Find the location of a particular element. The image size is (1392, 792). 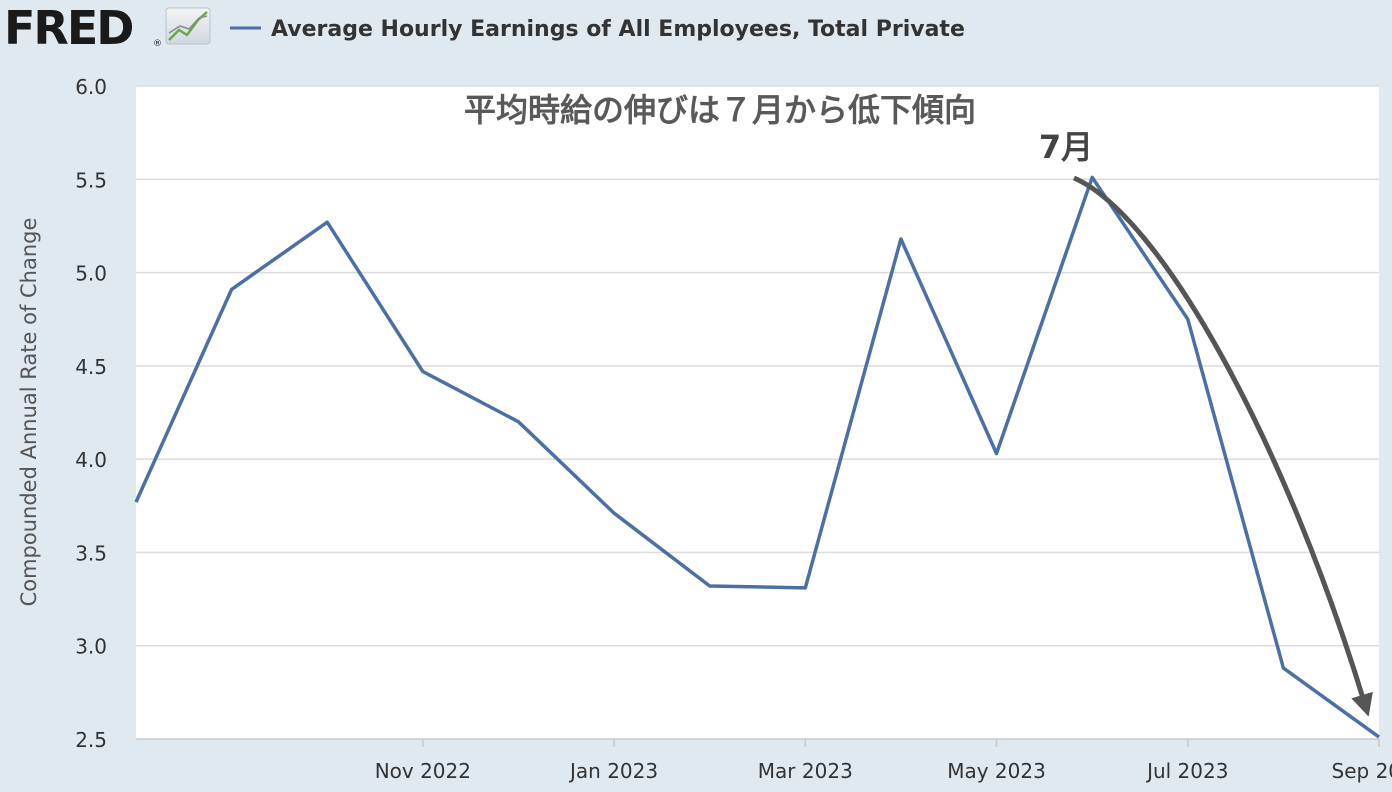

y-tick-label: 2.5 is located at coordinates (91, 740).